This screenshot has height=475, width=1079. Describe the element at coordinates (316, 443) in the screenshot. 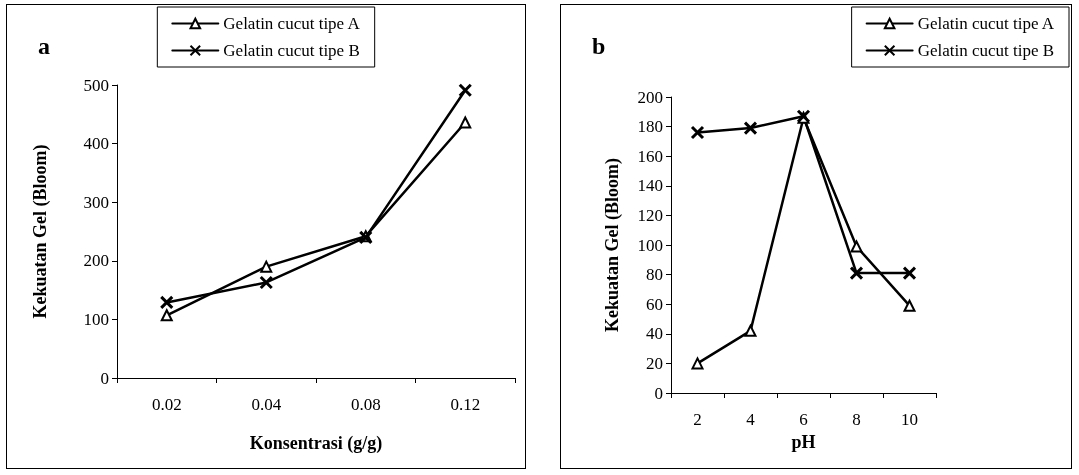

I see `x-axis-title: Konsentrasi (g/g)` at that location.